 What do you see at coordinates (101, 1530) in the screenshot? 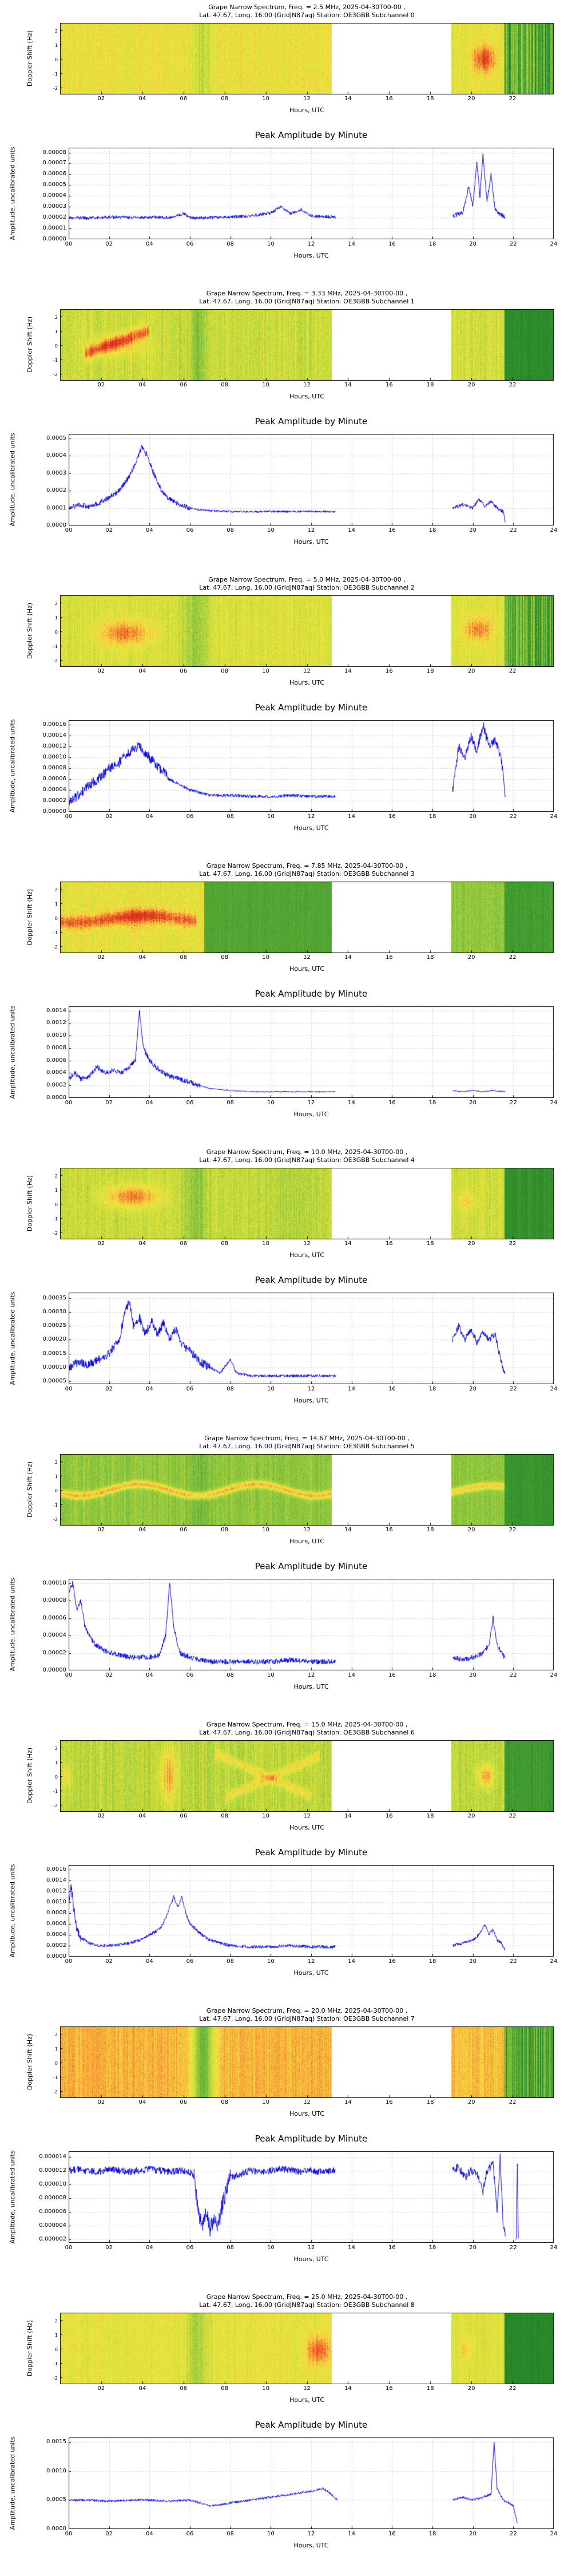
I see `spectrogram-x-tick-label: 02` at bounding box center [101, 1530].